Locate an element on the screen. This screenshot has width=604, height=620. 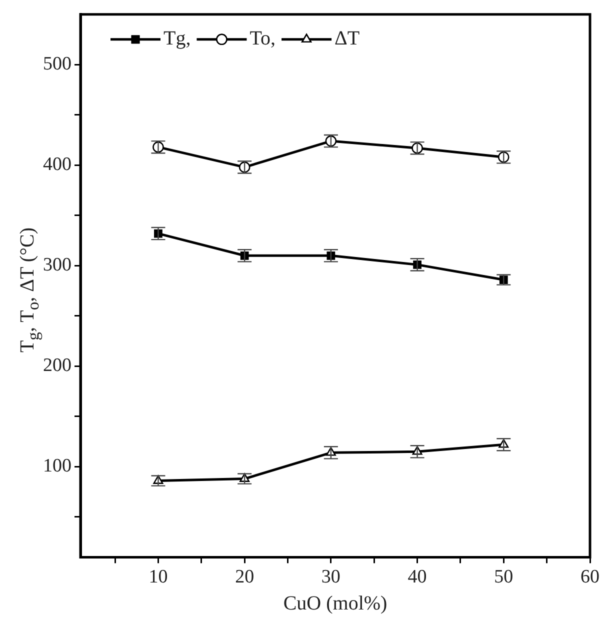
x-tick-label: 60 is located at coordinates (590, 577).